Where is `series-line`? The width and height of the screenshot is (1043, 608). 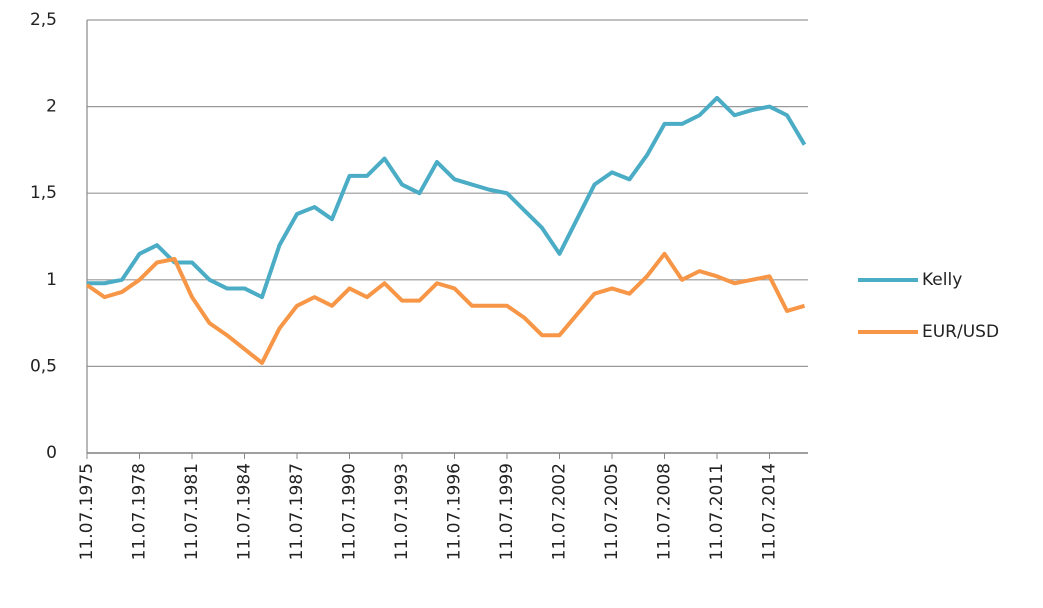 series-line is located at coordinates (445, 308).